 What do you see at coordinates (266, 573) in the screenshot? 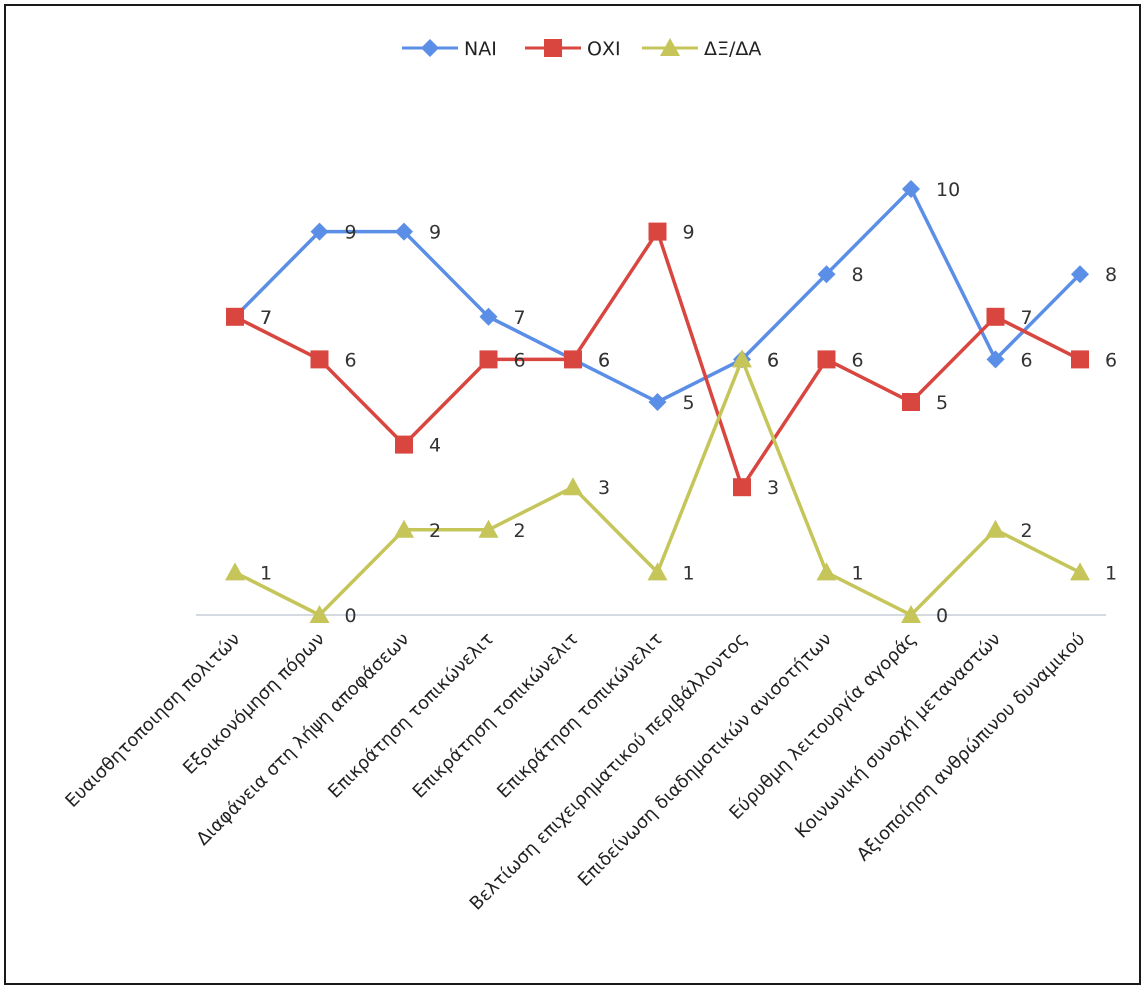
I see `data-label-2-0: 1` at bounding box center [266, 573].